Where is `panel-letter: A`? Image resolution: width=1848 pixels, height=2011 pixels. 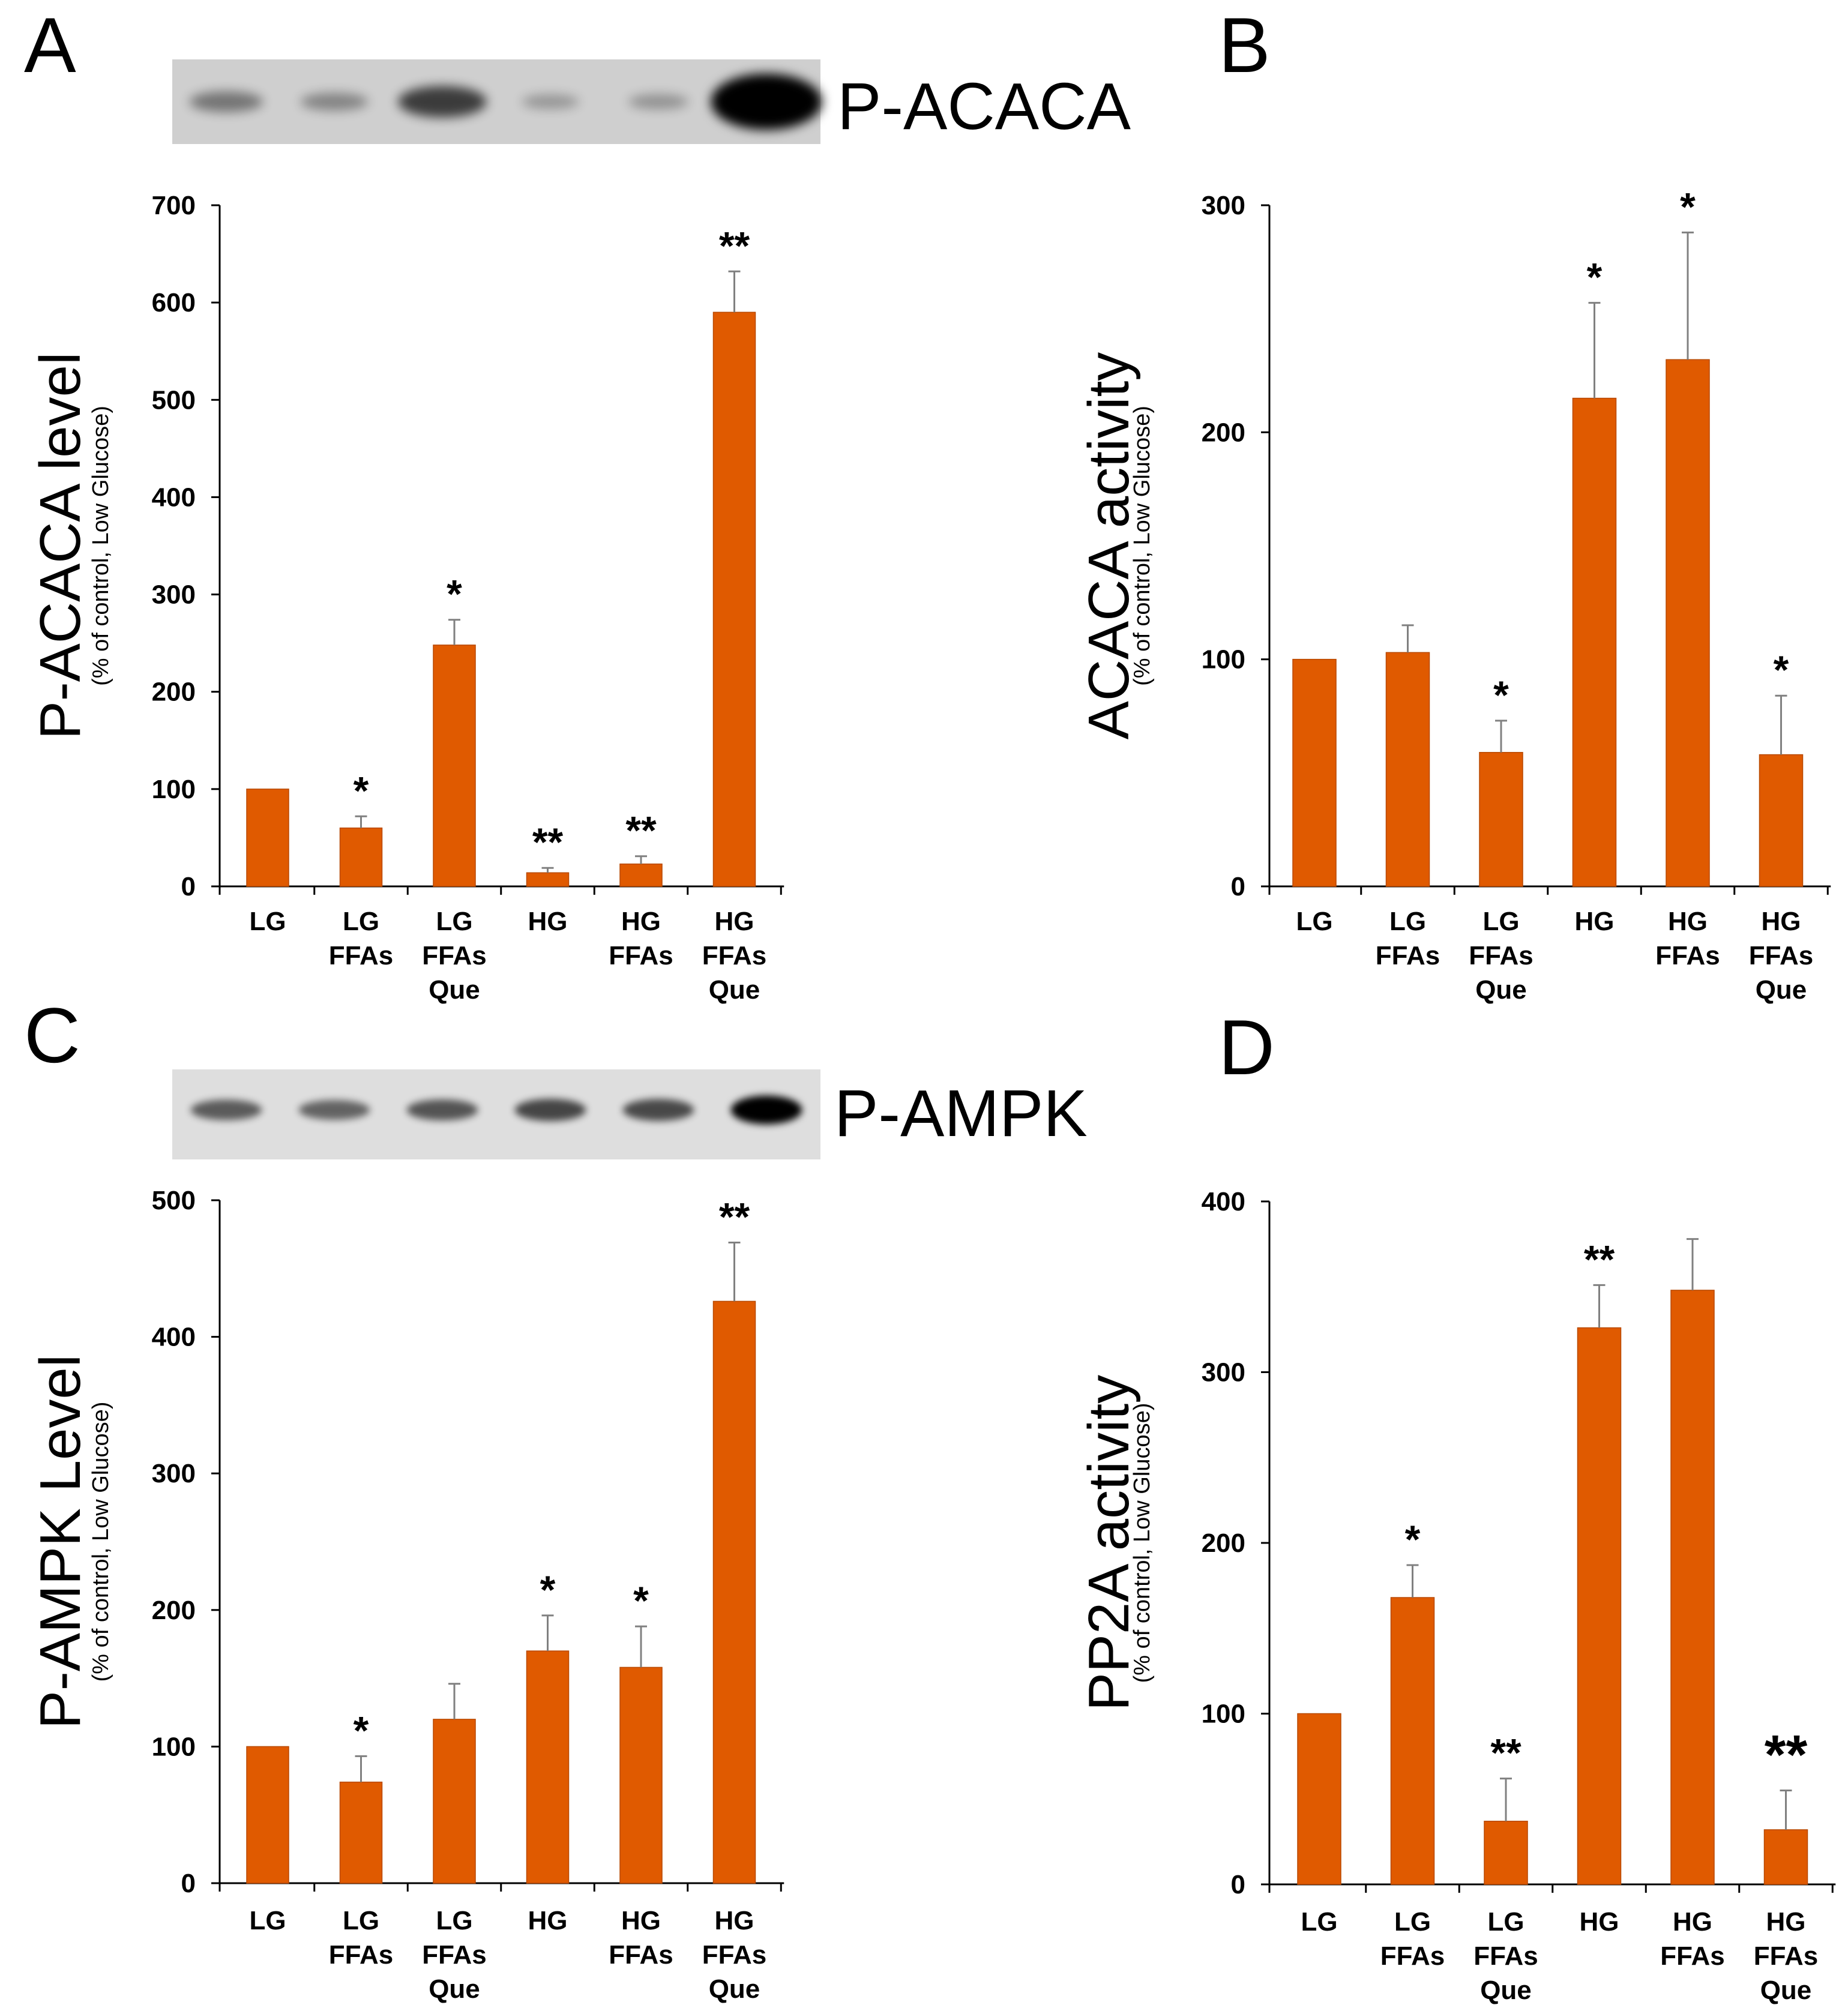 panel-letter: A is located at coordinates (50, 45).